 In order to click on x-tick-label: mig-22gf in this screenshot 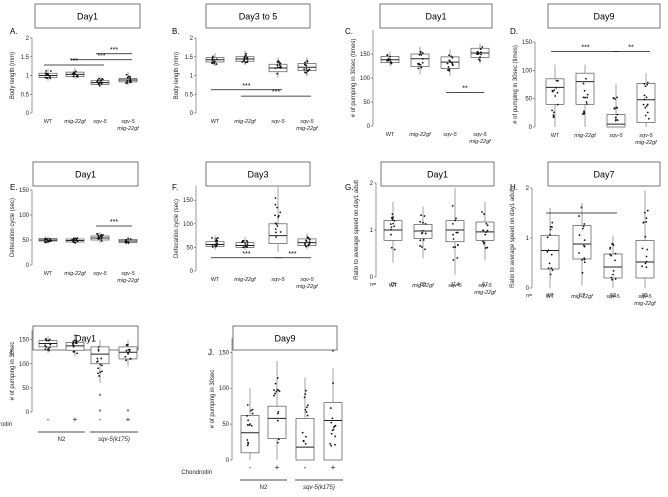, I will do `click(423, 286)`.